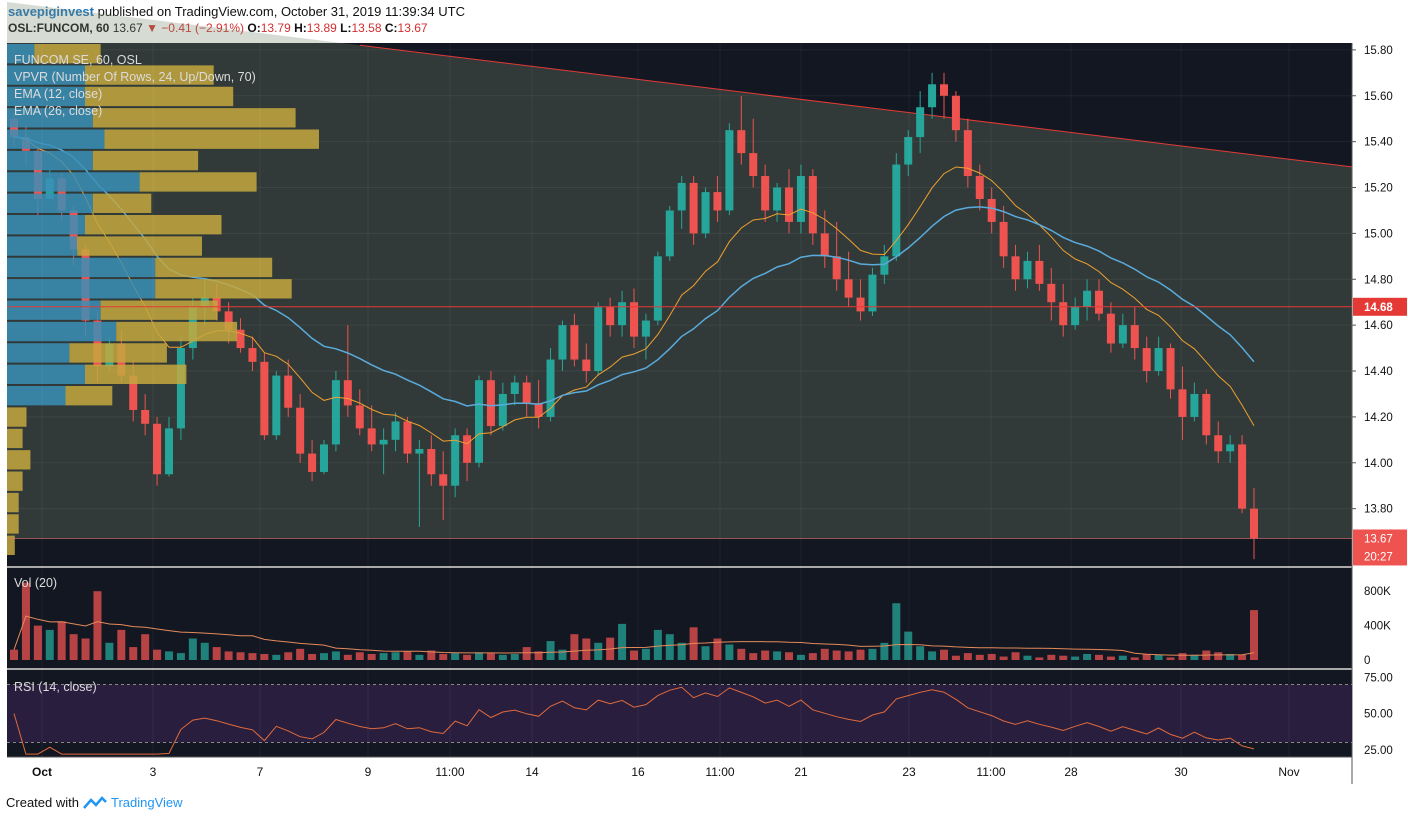  What do you see at coordinates (1378, 51) in the screenshot?
I see `price-tick-label: 15.80` at bounding box center [1378, 51].